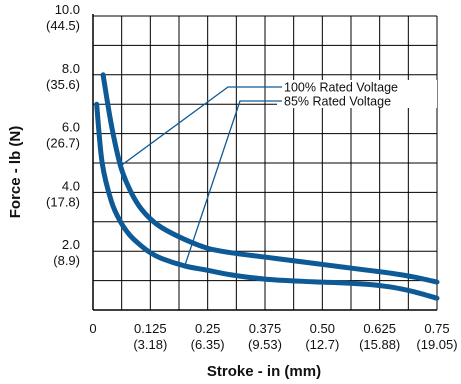 The height and width of the screenshot is (384, 461). What do you see at coordinates (63, 143) in the screenshot?
I see `y-tick-sublabel: (26.7)` at bounding box center [63, 143].